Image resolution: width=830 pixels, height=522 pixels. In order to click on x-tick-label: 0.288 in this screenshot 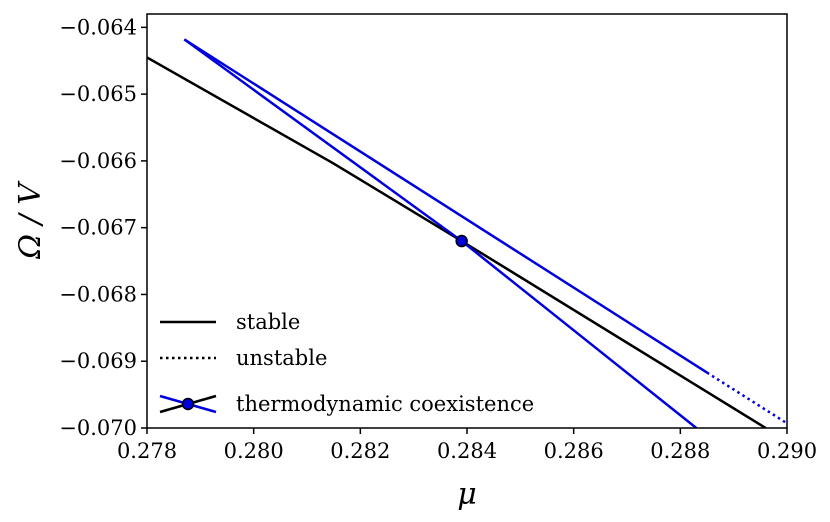, I will do `click(680, 451)`.